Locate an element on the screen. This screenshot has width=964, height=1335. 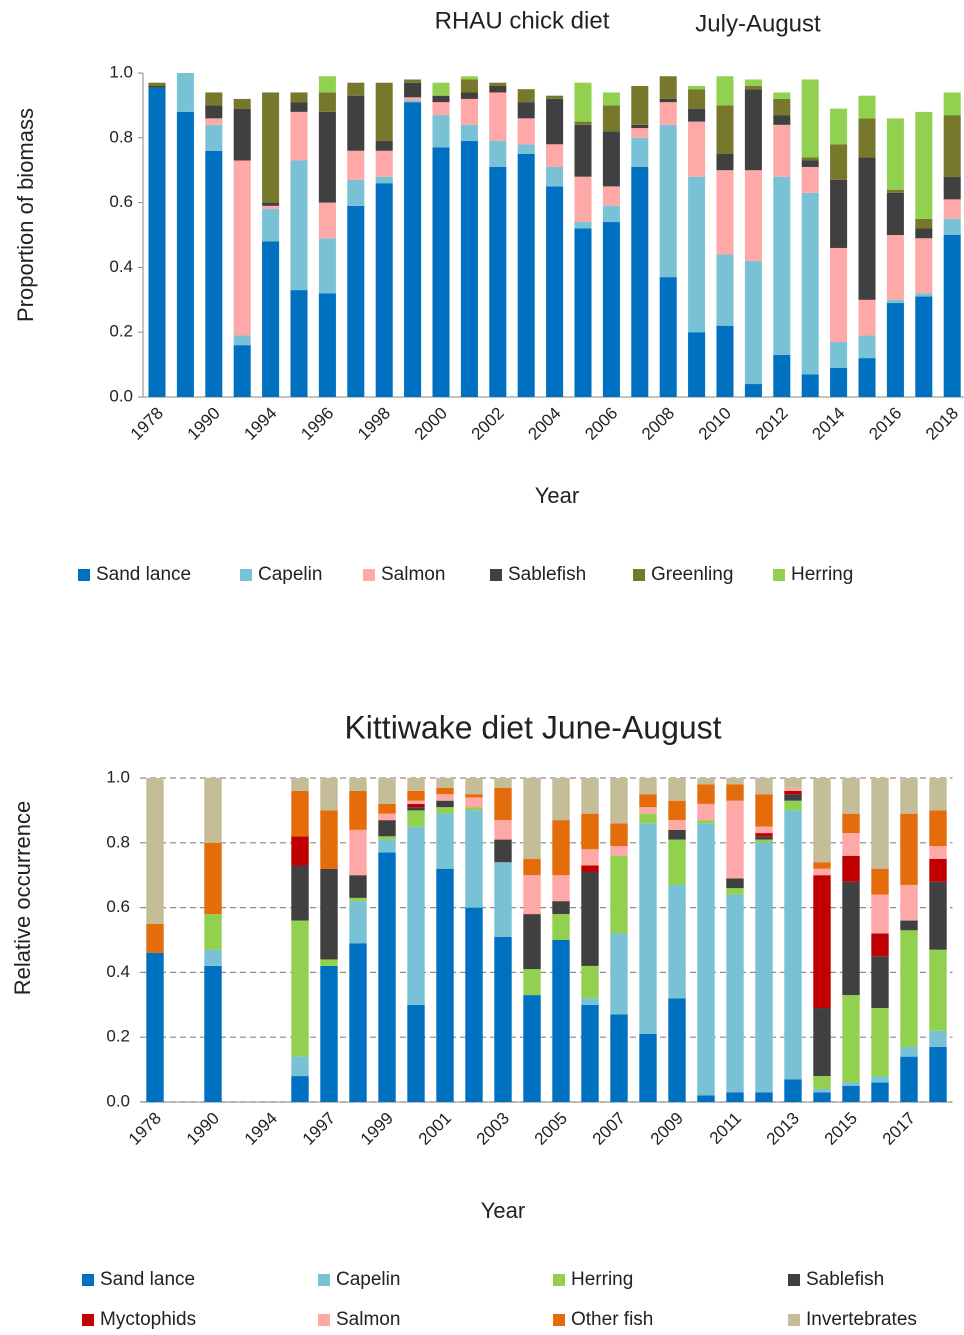
legend-label: Salmon is located at coordinates (413, 574).